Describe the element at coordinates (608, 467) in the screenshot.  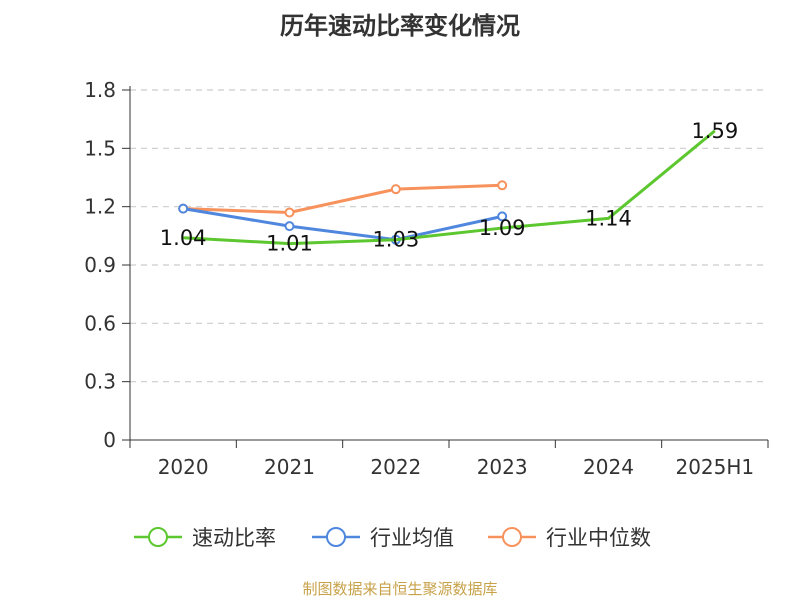
I see `x-tick-label: 2024` at that location.